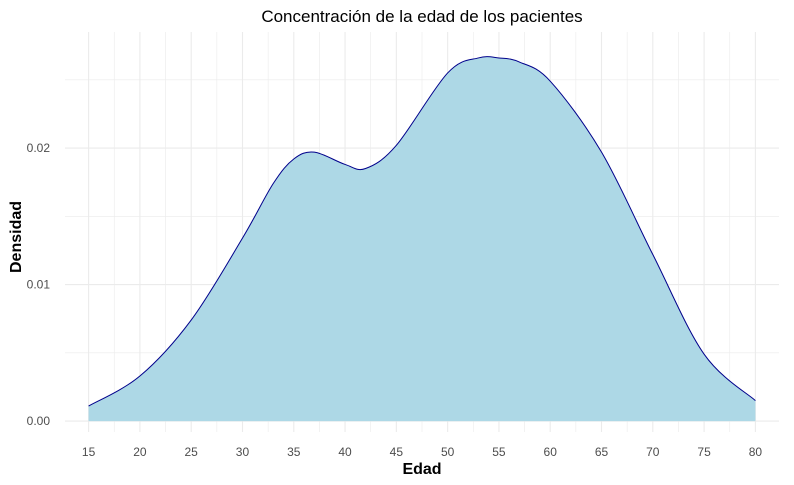  I want to click on x-axis-ticks: 15 20 25 30 35 40 45 50 55 60 65 70 75 80, so click(422, 452).